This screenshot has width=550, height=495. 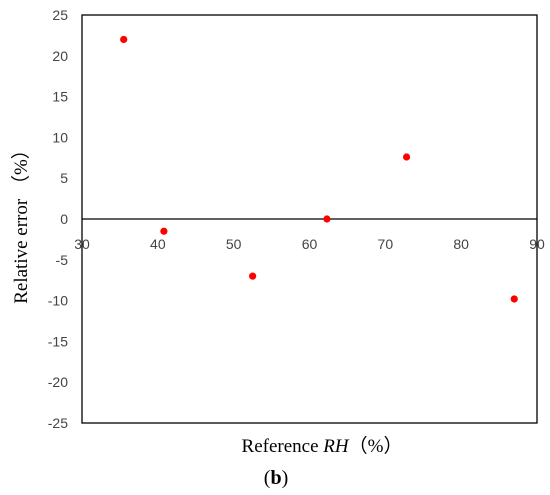 What do you see at coordinates (58, 382) in the screenshot?
I see `y-tick-label: -20` at bounding box center [58, 382].